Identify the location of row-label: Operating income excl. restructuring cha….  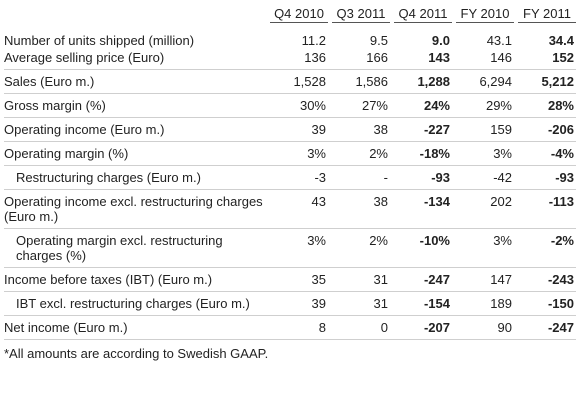
(135, 209).